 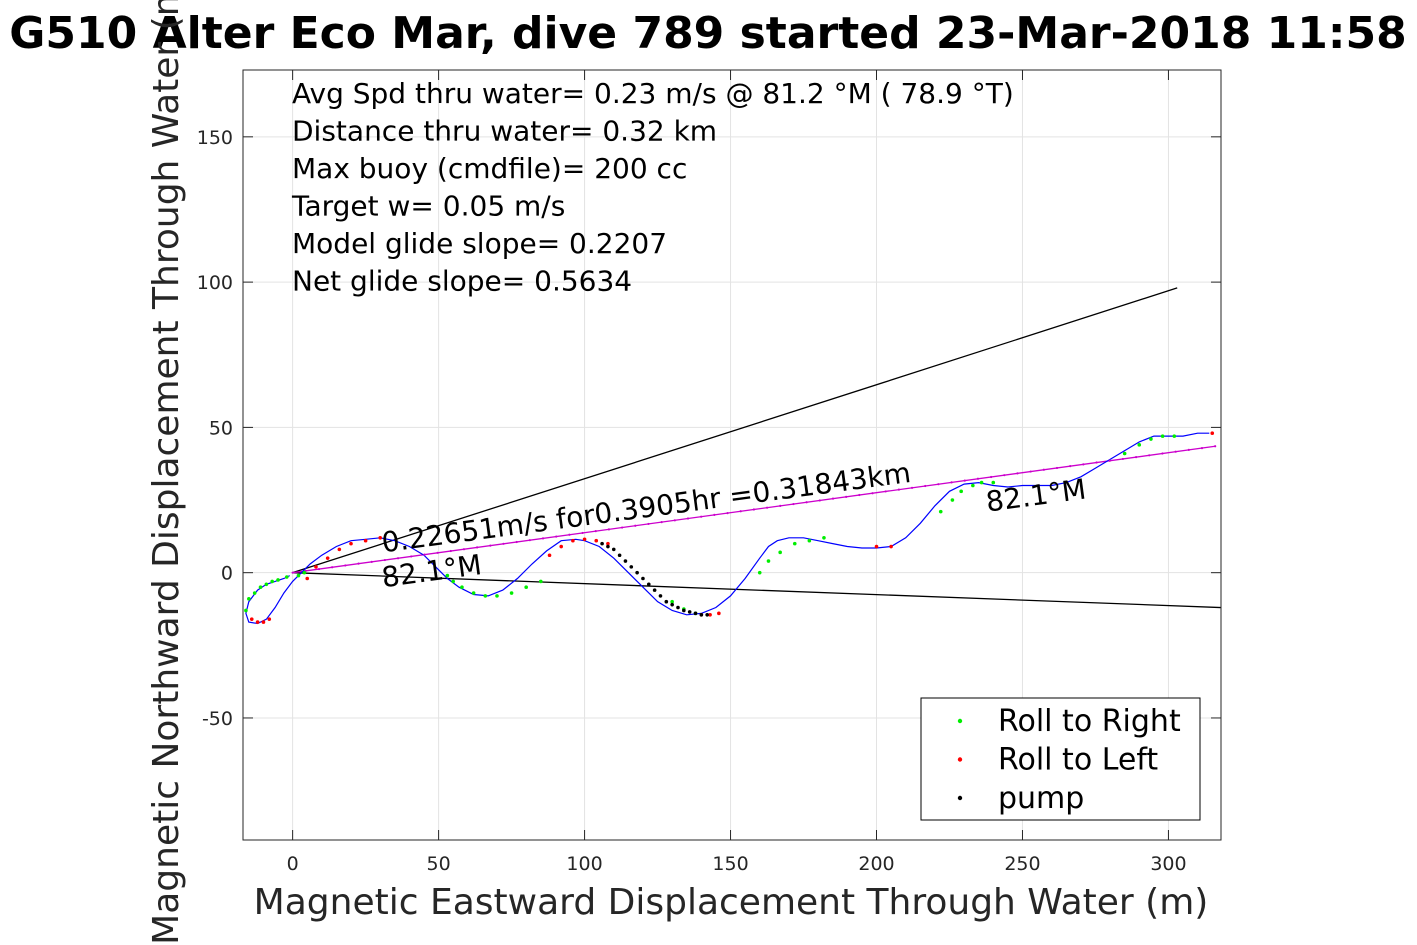 What do you see at coordinates (227, 574) in the screenshot?
I see `y-tick-label: 0` at bounding box center [227, 574].